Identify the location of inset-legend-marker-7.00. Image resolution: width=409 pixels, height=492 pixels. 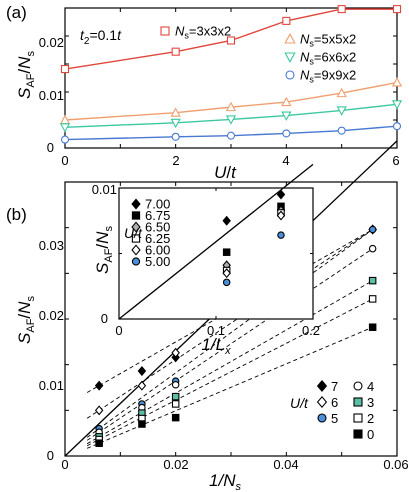
(136, 204).